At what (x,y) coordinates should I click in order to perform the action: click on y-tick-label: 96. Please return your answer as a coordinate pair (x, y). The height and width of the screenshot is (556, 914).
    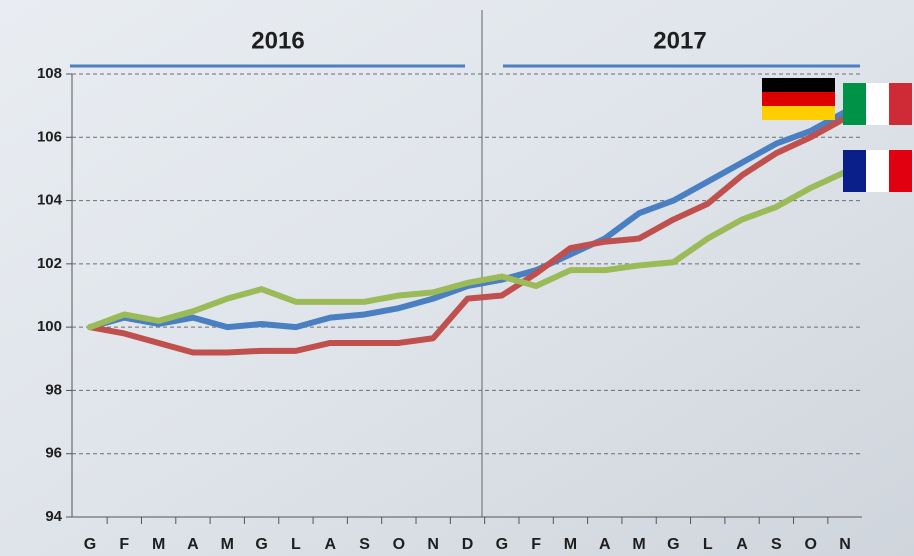
    Looking at the image, I should click on (53, 453).